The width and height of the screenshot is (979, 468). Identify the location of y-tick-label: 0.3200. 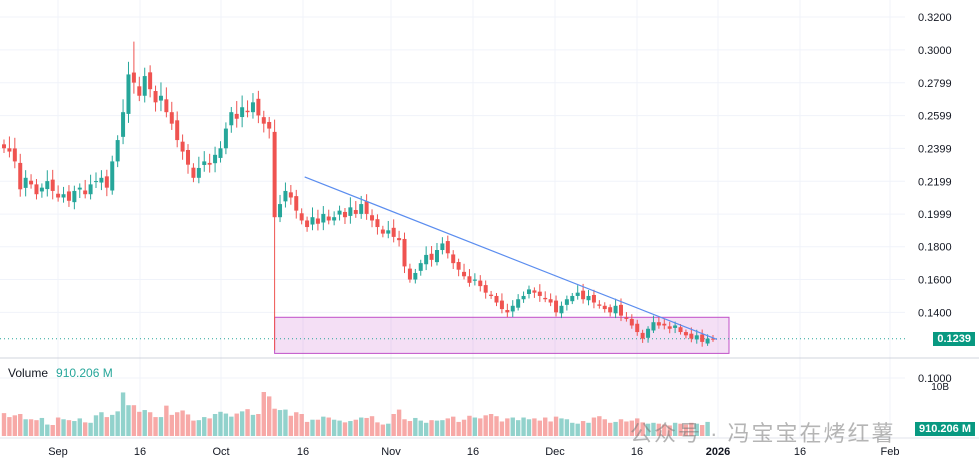
(935, 18).